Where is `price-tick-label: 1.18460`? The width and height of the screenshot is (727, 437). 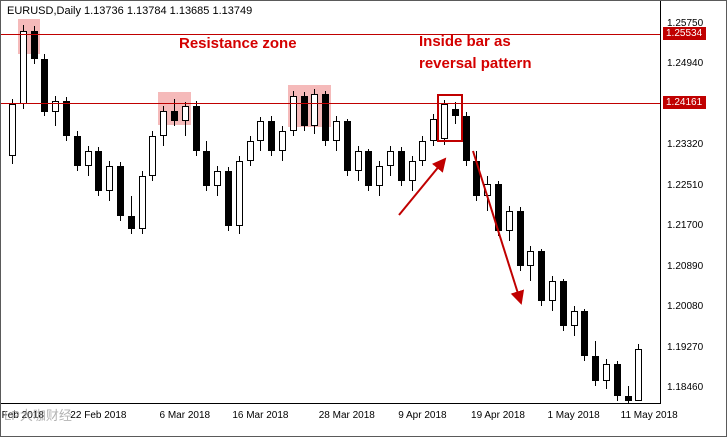 price-tick-label: 1.18460 is located at coordinates (685, 387).